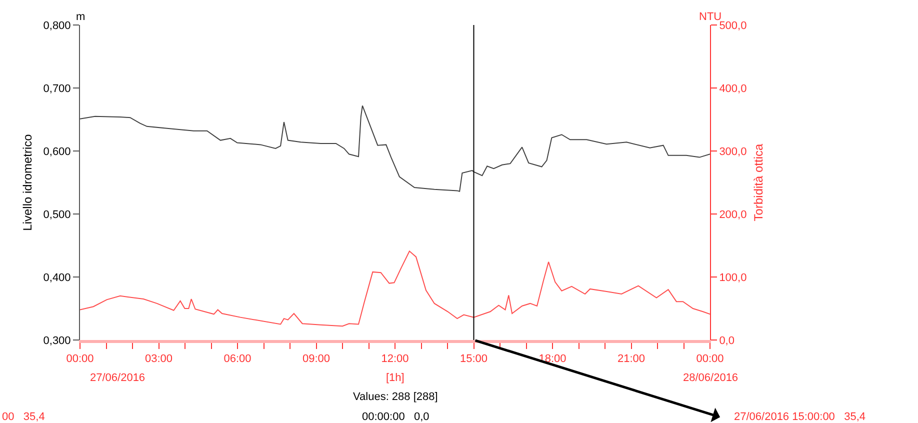 Image resolution: width=918 pixels, height=423 pixels. What do you see at coordinates (733, 214) in the screenshot?
I see `y2-tick-label: 200,0` at bounding box center [733, 214].